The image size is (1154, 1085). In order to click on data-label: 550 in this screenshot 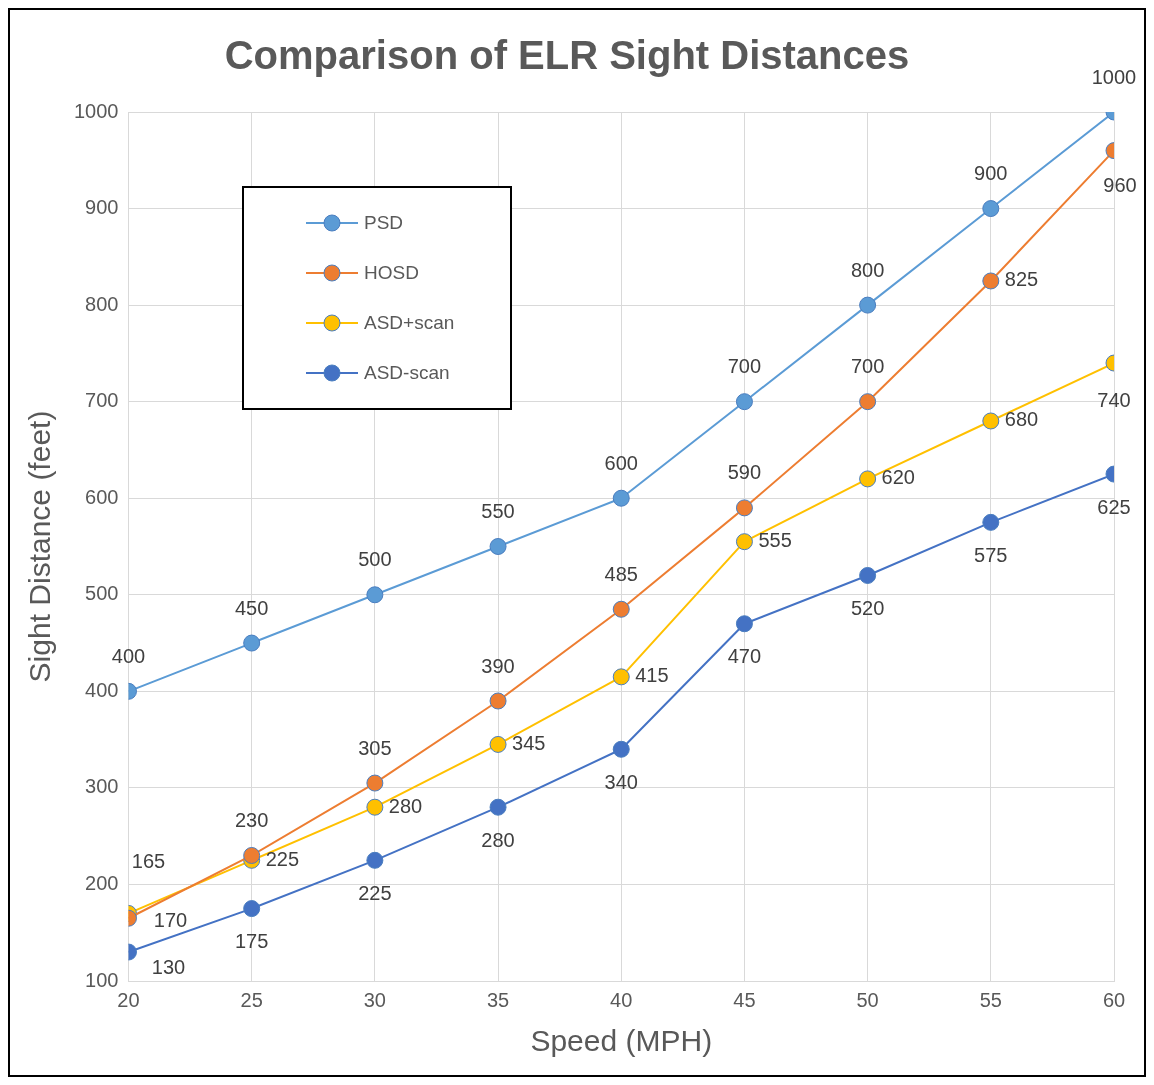, I will do `click(498, 511)`.